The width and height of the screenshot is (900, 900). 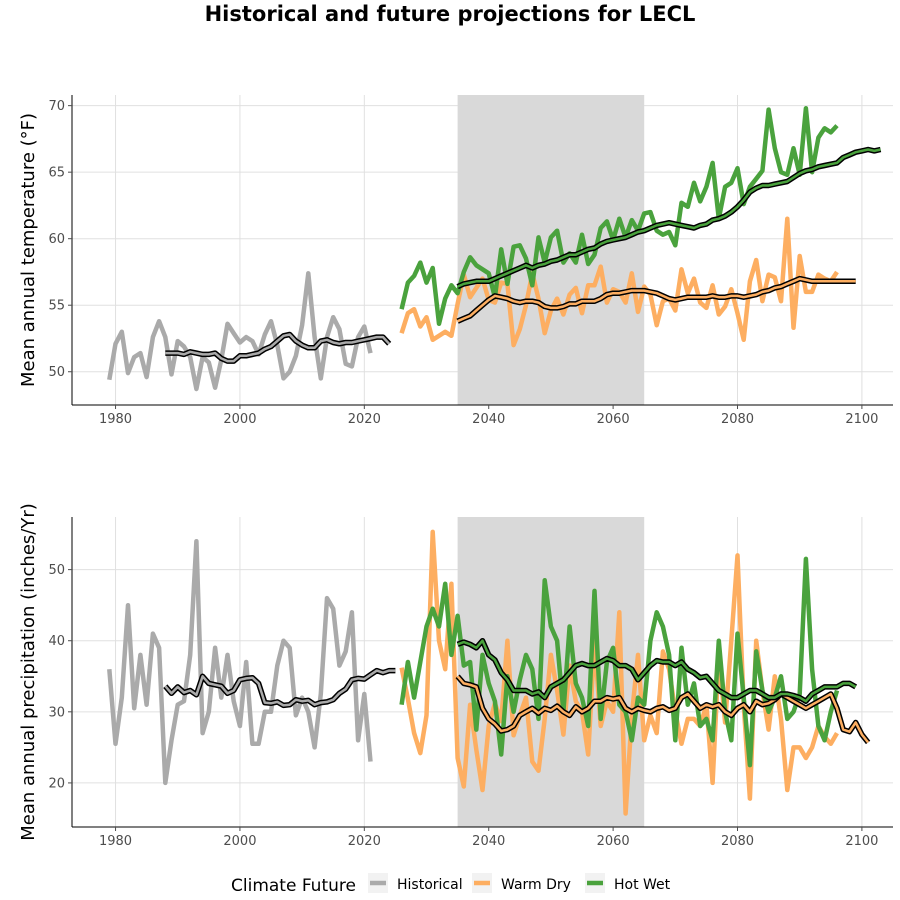 I want to click on y-tick-label: 65, so click(x=56, y=173).